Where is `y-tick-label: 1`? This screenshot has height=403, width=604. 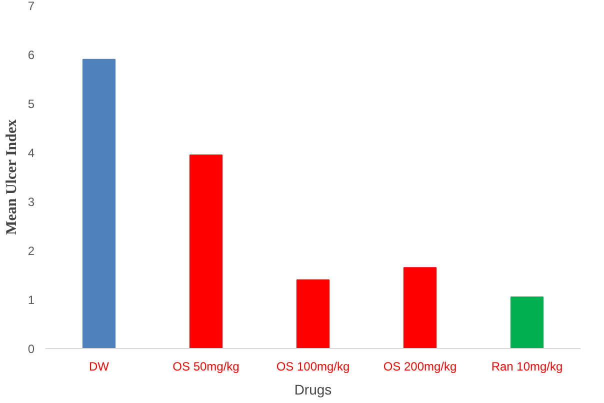
y-tick-label: 1 is located at coordinates (31, 300).